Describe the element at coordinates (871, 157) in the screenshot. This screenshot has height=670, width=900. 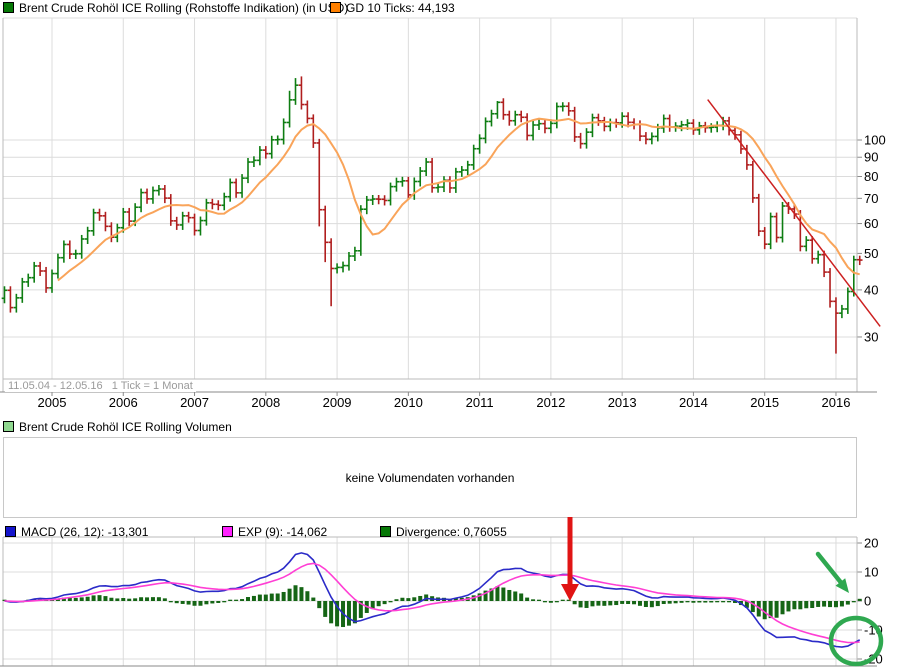
I see `svg-text: 90` at that location.